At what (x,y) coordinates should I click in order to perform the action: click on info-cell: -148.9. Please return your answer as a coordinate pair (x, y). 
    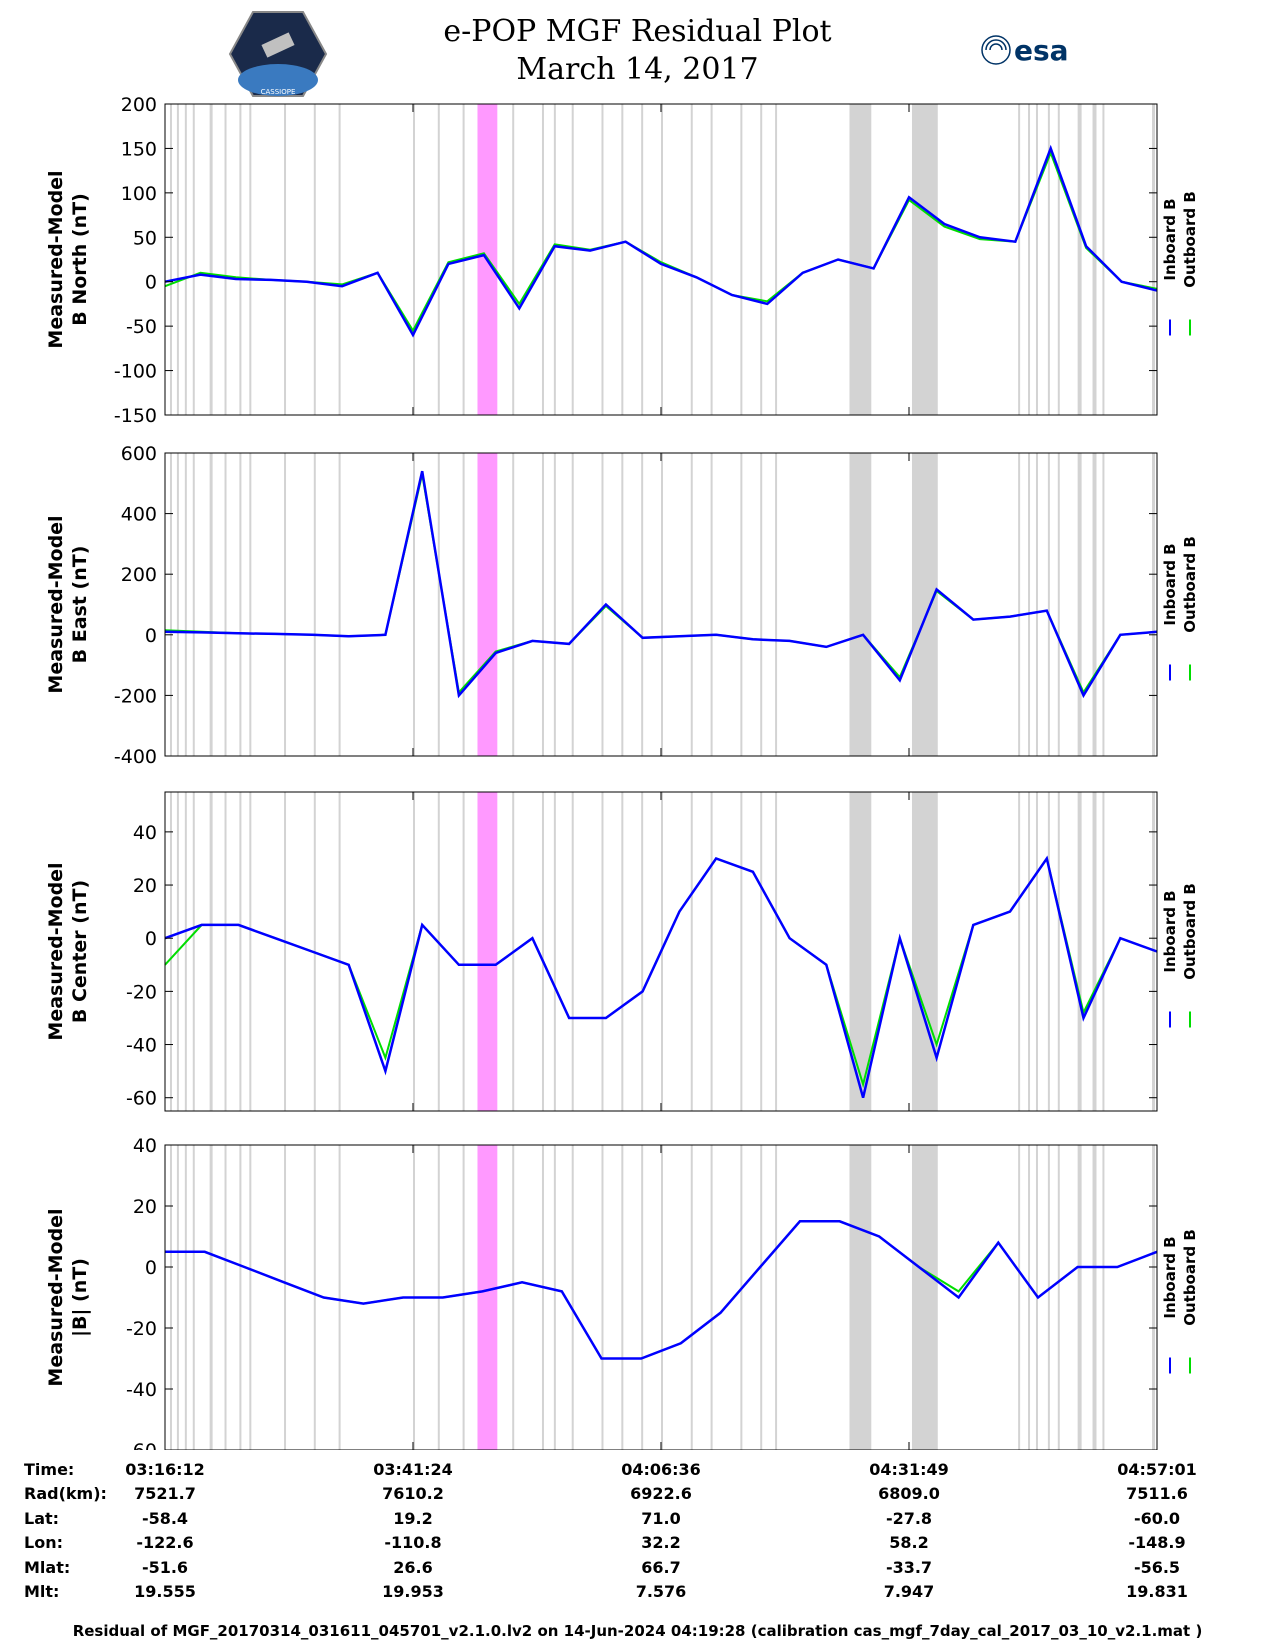
    Looking at the image, I should click on (1157, 1542).